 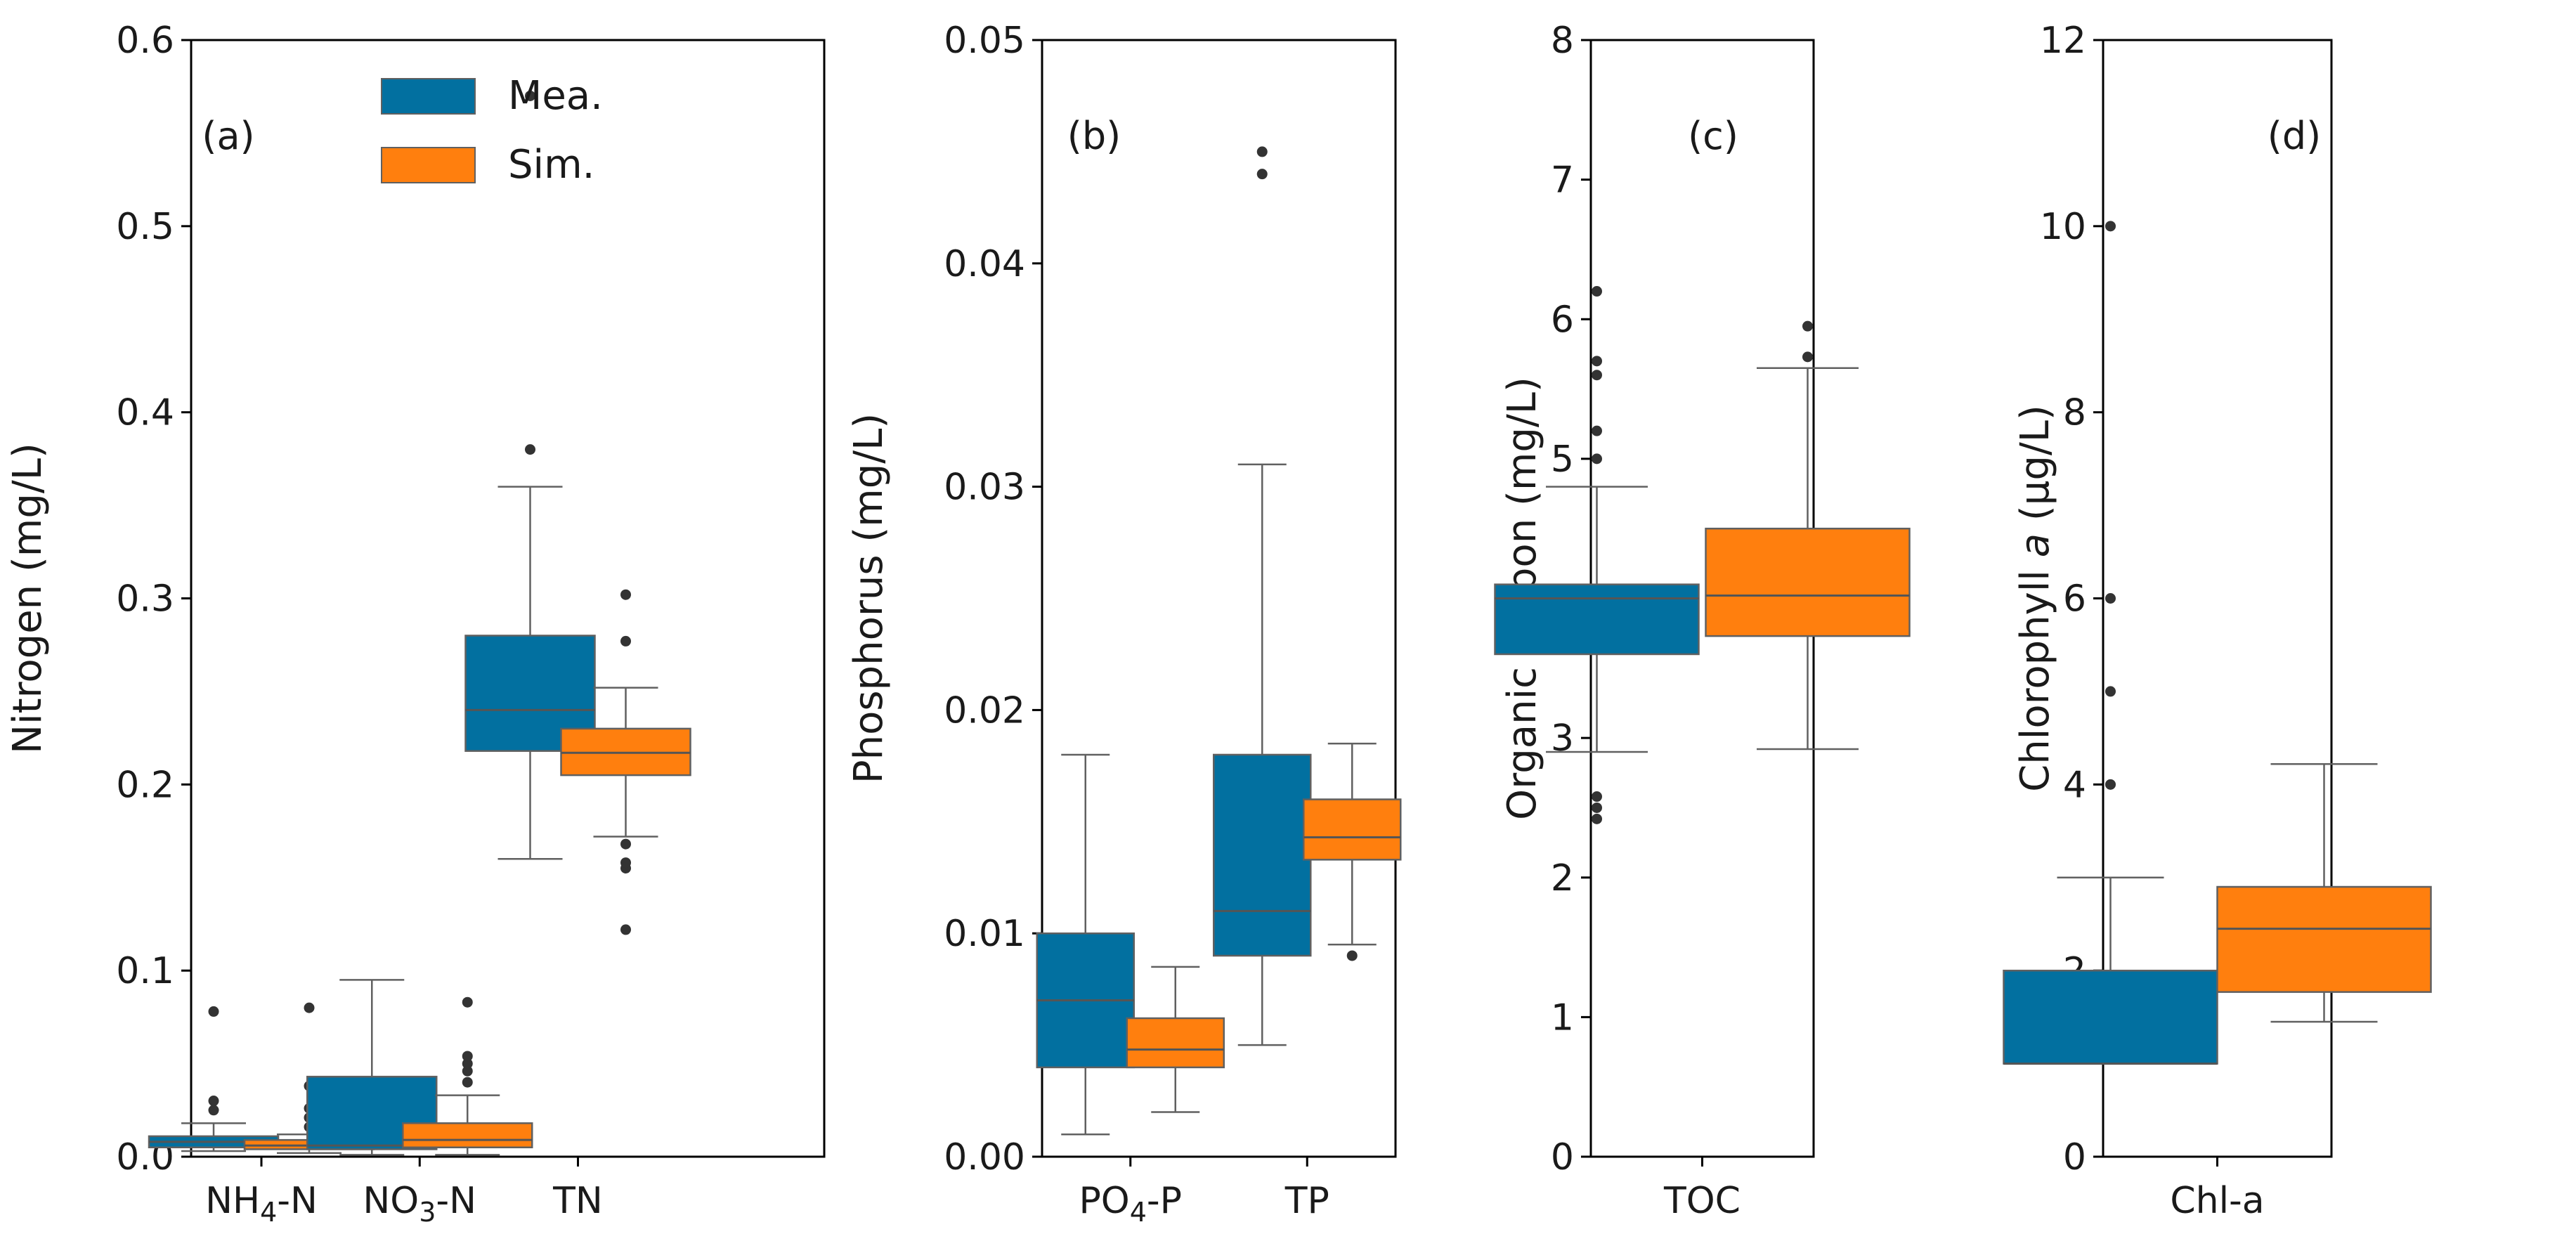 I want to click on y-tick-label: 0.6, so click(x=145, y=41).